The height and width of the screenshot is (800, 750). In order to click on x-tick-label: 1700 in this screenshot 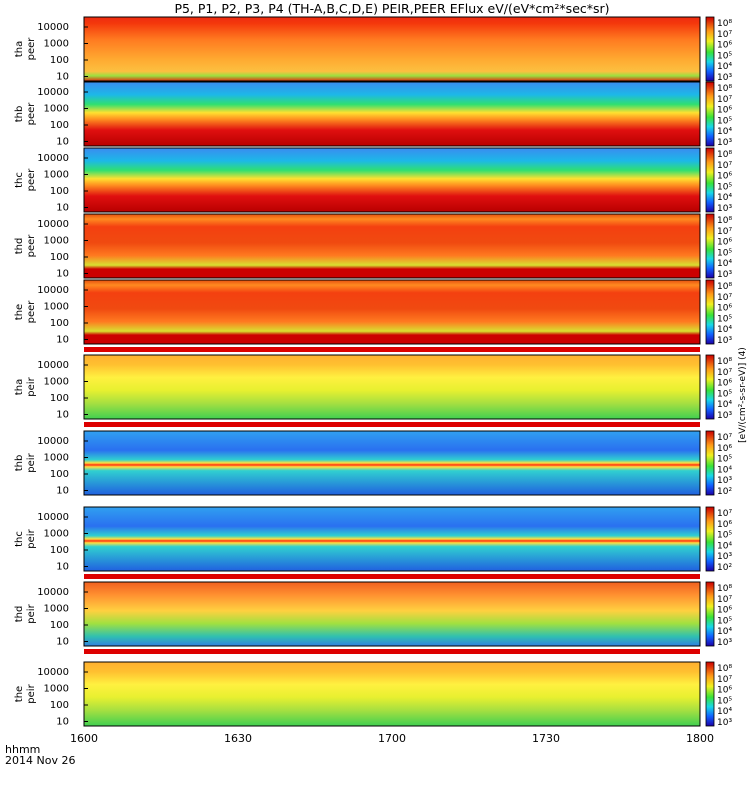, I will do `click(392, 738)`.